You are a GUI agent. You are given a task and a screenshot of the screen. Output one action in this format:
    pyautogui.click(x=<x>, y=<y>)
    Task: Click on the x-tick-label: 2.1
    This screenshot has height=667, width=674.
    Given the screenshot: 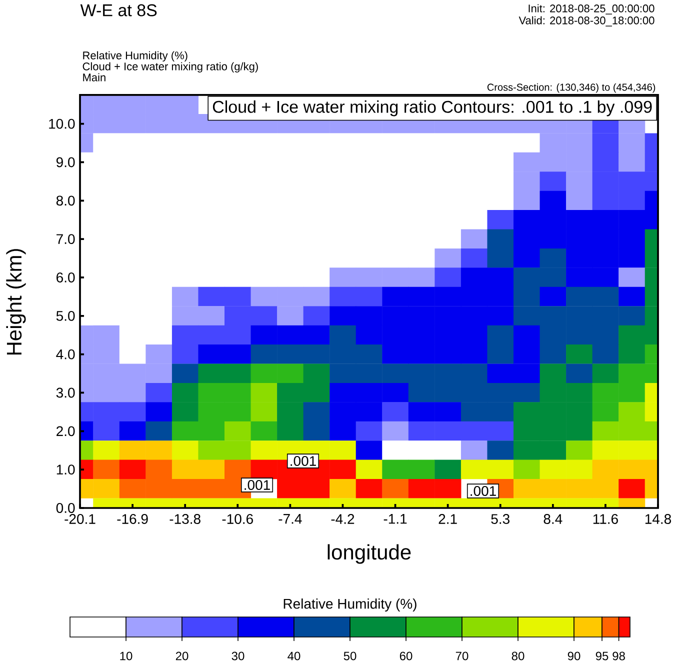 What is the action you would take?
    pyautogui.click(x=447, y=519)
    